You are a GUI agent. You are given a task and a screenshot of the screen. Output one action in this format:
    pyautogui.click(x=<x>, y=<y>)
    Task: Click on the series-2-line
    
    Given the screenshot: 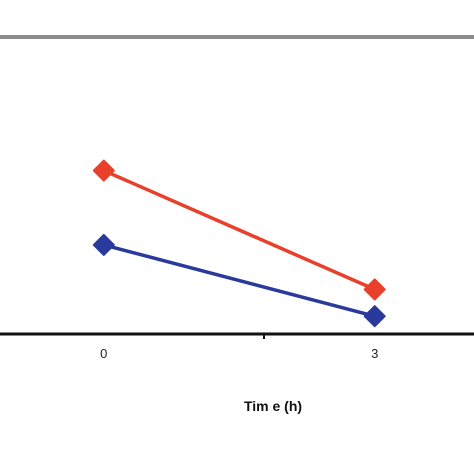 What is the action you would take?
    pyautogui.click(x=239, y=280)
    